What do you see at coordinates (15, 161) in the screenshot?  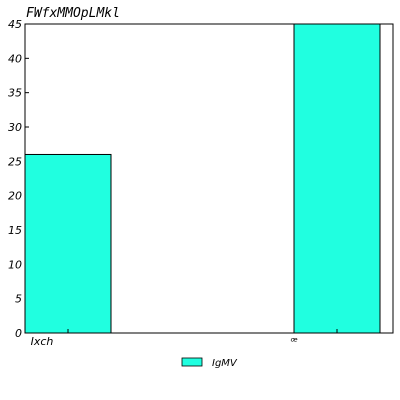 I see `y-tick-label: 25` at bounding box center [15, 161].